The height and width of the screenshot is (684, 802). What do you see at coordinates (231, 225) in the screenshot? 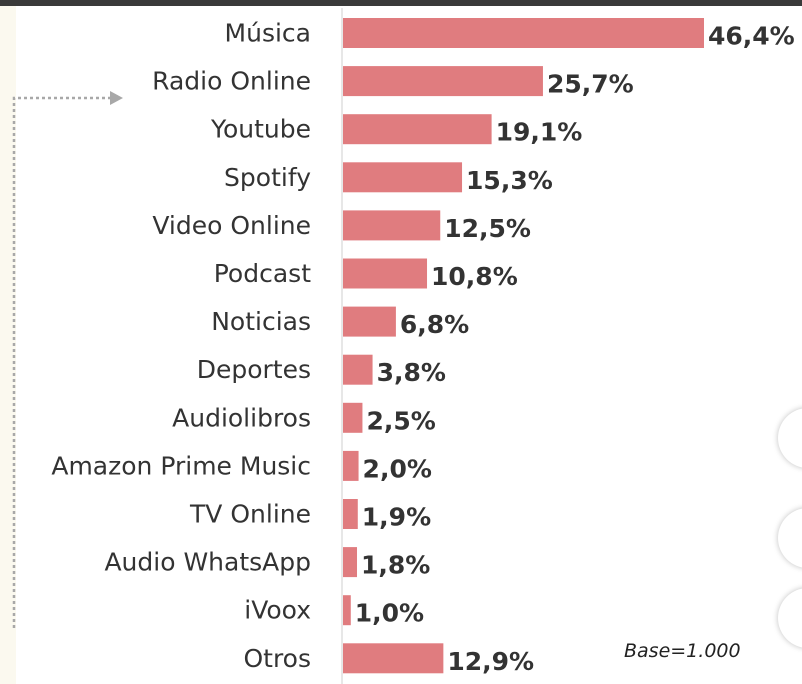
I see `category-label-4: Video Online` at bounding box center [231, 225].